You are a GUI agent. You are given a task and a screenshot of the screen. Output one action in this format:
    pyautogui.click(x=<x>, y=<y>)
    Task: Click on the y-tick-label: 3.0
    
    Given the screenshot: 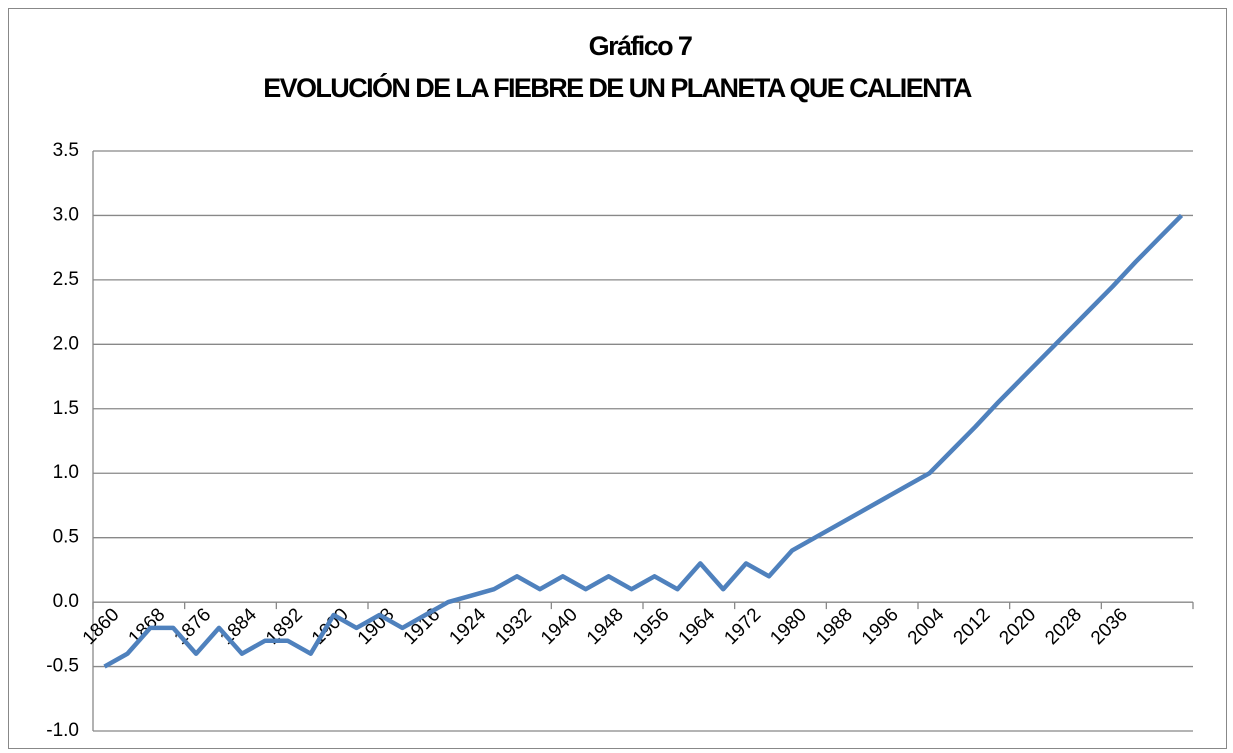 What is the action you would take?
    pyautogui.click(x=66, y=214)
    